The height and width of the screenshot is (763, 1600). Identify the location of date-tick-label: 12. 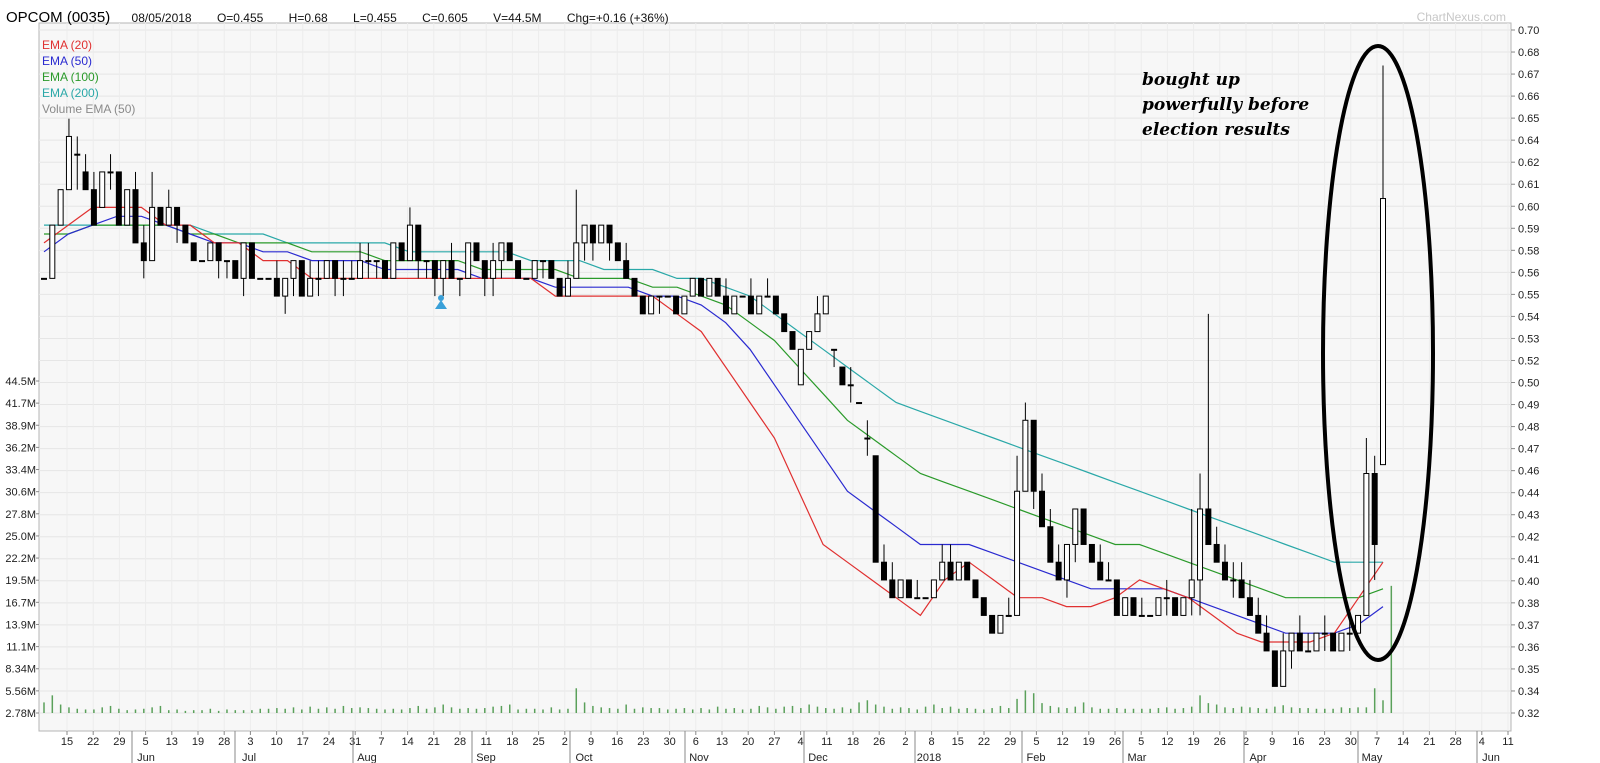
(1167, 742).